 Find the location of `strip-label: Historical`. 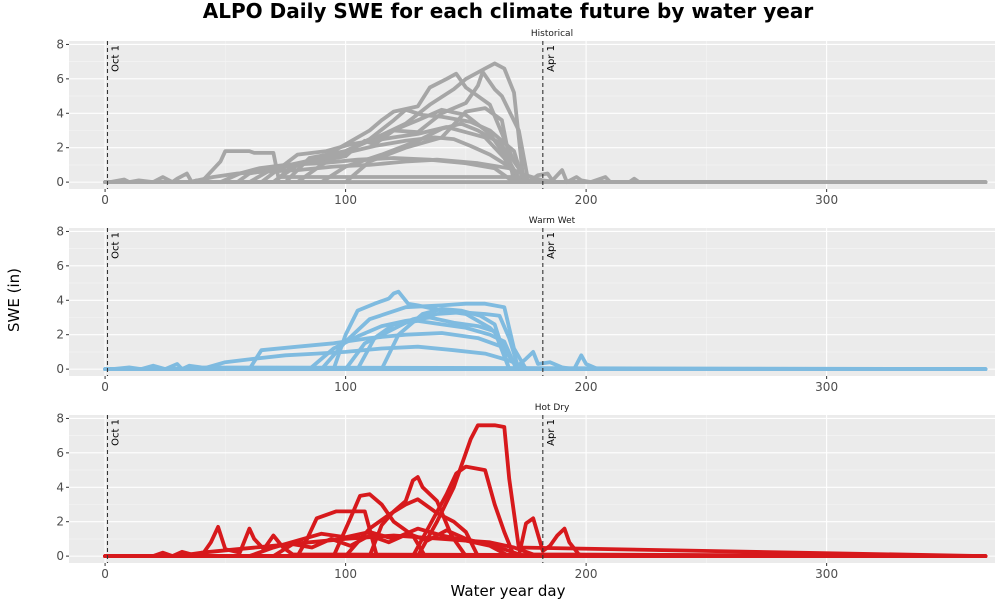

strip-label: Historical is located at coordinates (552, 34).